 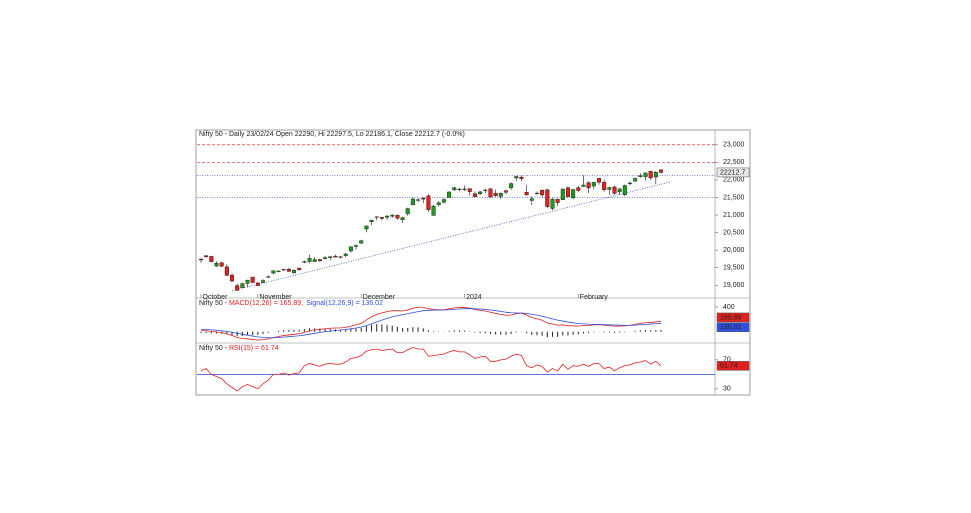 What do you see at coordinates (734, 180) in the screenshot?
I see `y-tick-label: 22,000` at bounding box center [734, 180].